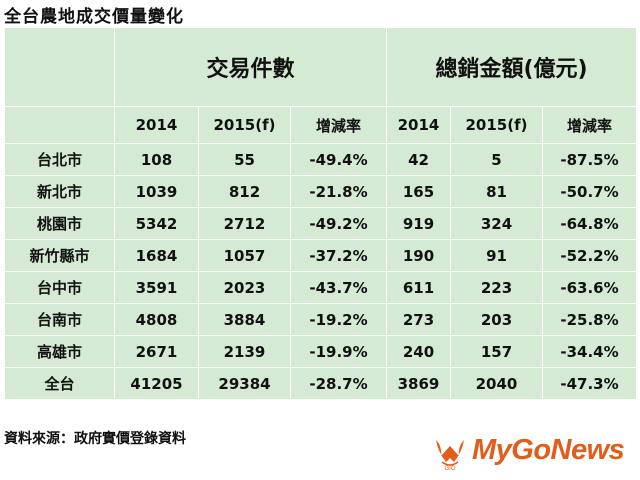 The image size is (640, 480). Describe the element at coordinates (589, 159) in the screenshot. I see `value-cell: -87.5%` at that location.